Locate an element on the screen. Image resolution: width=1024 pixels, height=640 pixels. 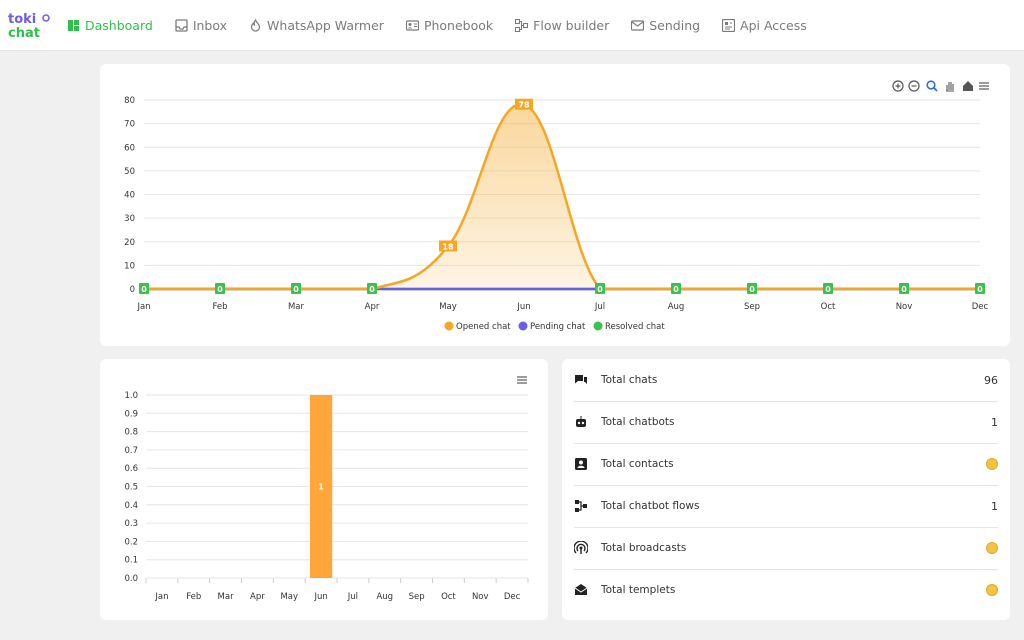
x-tick-label: Aug is located at coordinates (676, 307).